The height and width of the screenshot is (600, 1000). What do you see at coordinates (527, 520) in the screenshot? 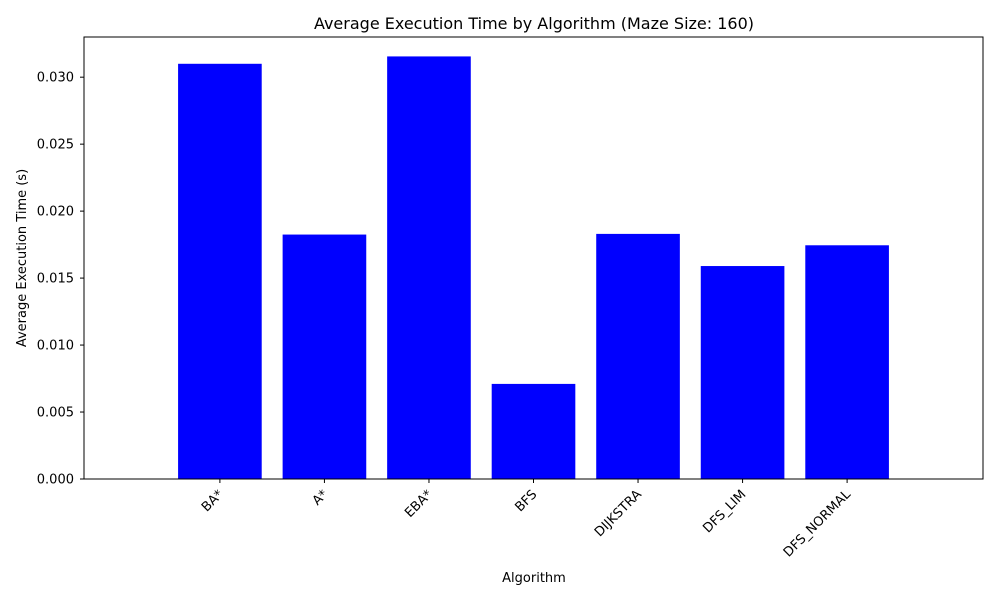
I see `x-axis-ticks: BA* A* EBA* BFS DIJKSTRA DFS_LIM DFS_NORMAL` at bounding box center [527, 520].